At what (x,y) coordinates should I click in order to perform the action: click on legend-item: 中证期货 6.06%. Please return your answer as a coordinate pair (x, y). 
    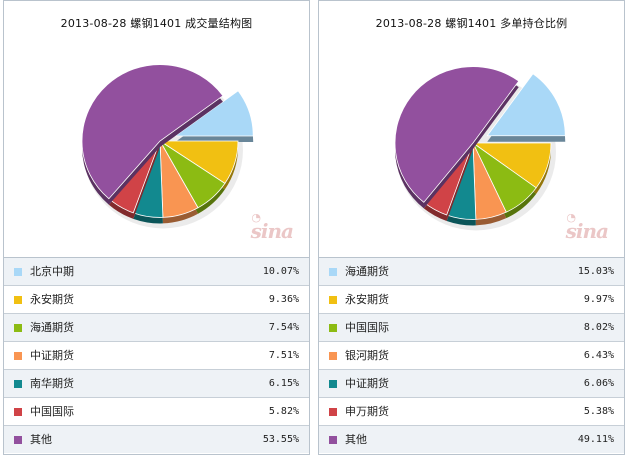
    Looking at the image, I should click on (471, 384).